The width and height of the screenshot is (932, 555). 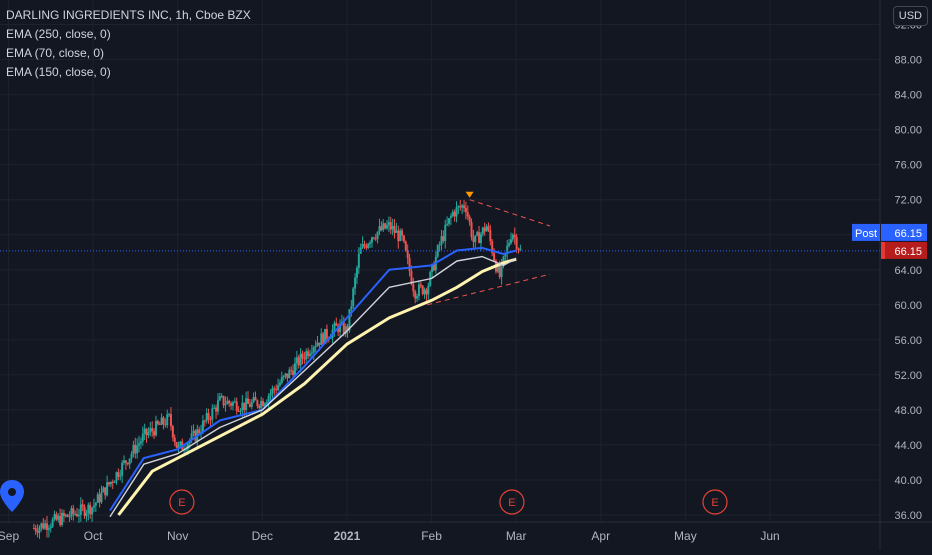 What do you see at coordinates (55, 53) in the screenshot?
I see `indicator-ema-70: EMA (70, close, 0)` at bounding box center [55, 53].